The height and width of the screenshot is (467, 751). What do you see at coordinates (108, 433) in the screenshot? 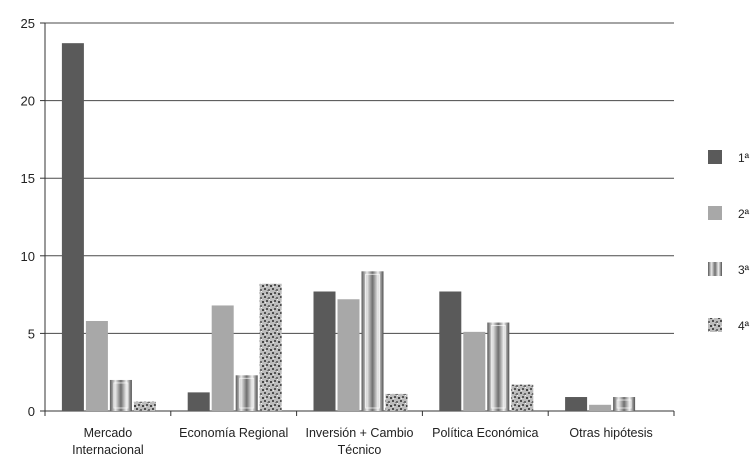
I see `x-category-label: Mercado` at bounding box center [108, 433].